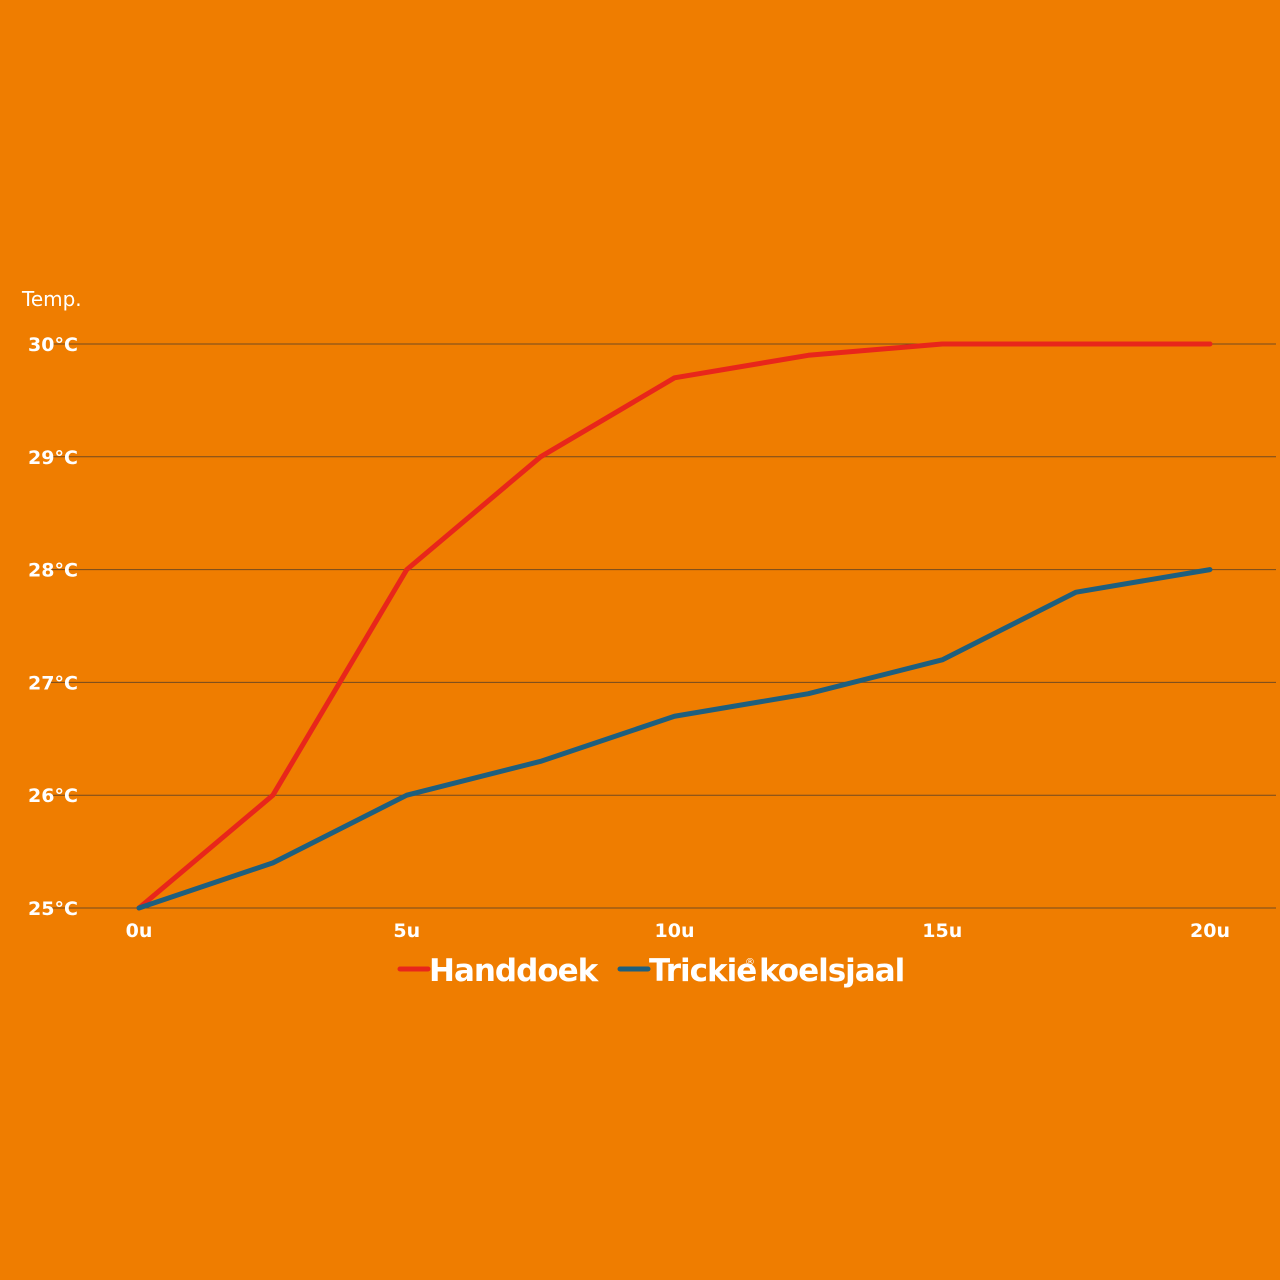 Image resolution: width=1280 pixels, height=1280 pixels. What do you see at coordinates (53, 458) in the screenshot?
I see `y-tick-label: 29°C` at bounding box center [53, 458].